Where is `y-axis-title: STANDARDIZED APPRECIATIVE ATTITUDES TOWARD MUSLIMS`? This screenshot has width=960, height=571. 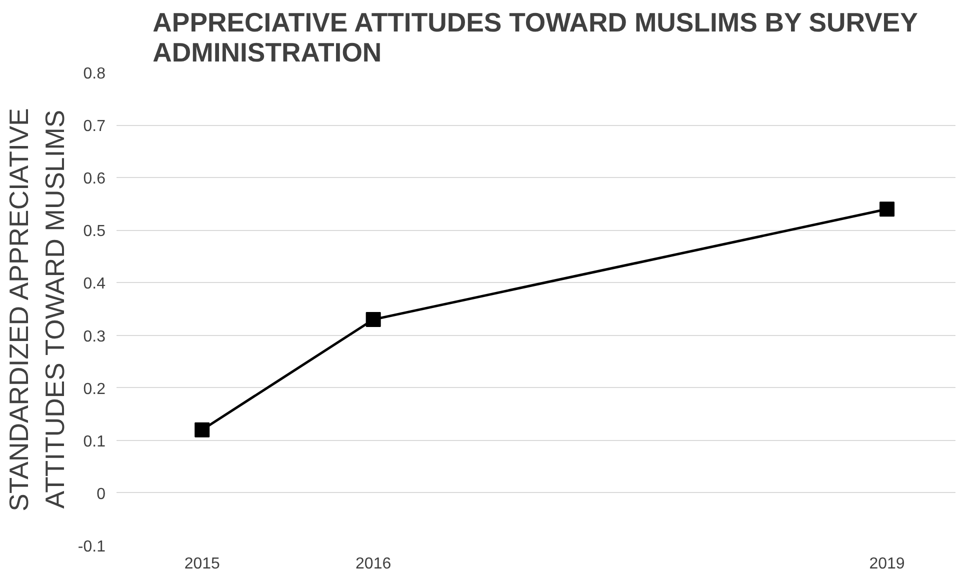
y-axis-title: STANDARDIZED APPRECIATIVE ATTITUDES TOWARD MUSLIMS is located at coordinates (37, 310).